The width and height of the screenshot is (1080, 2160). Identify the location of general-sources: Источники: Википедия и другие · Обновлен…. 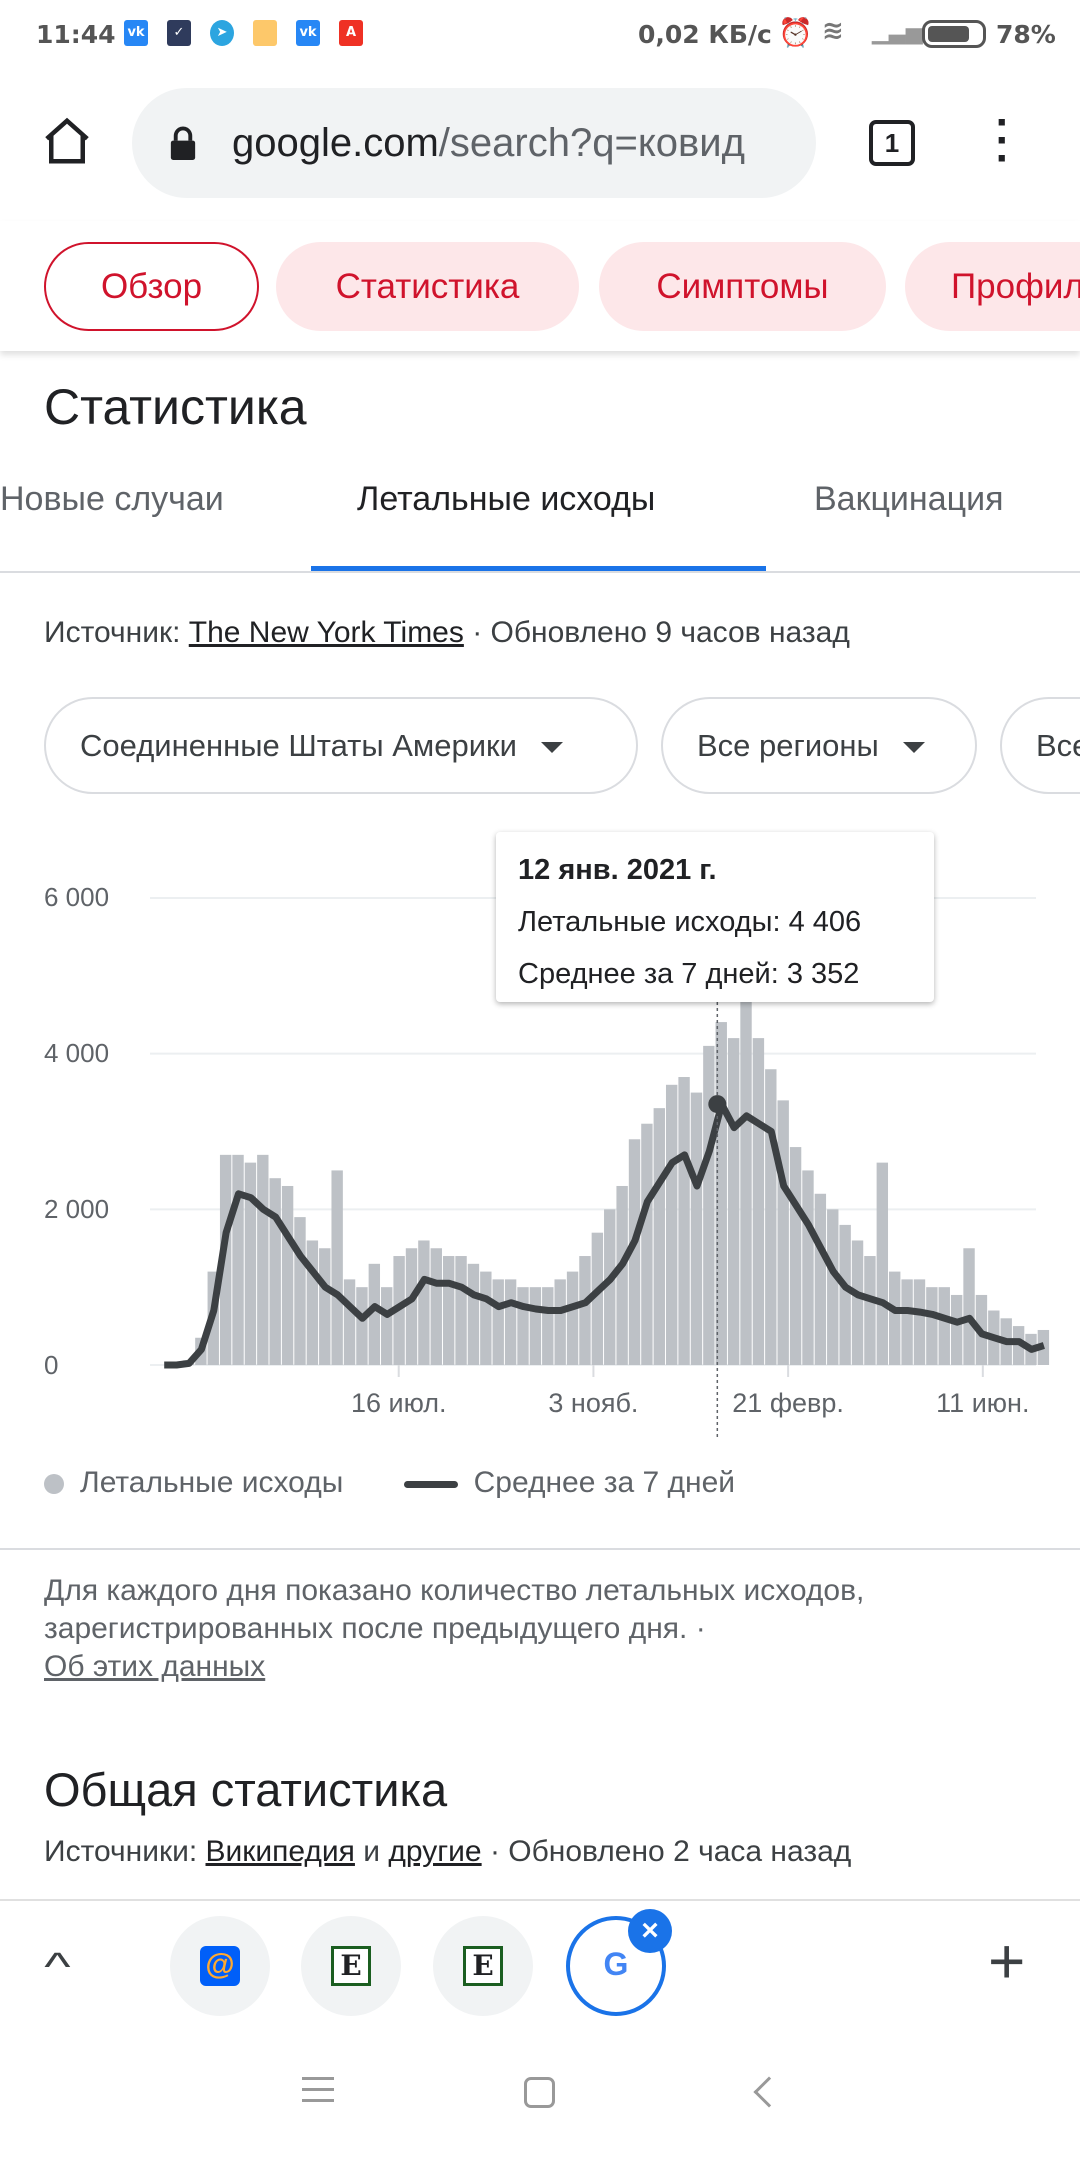
(447, 1852).